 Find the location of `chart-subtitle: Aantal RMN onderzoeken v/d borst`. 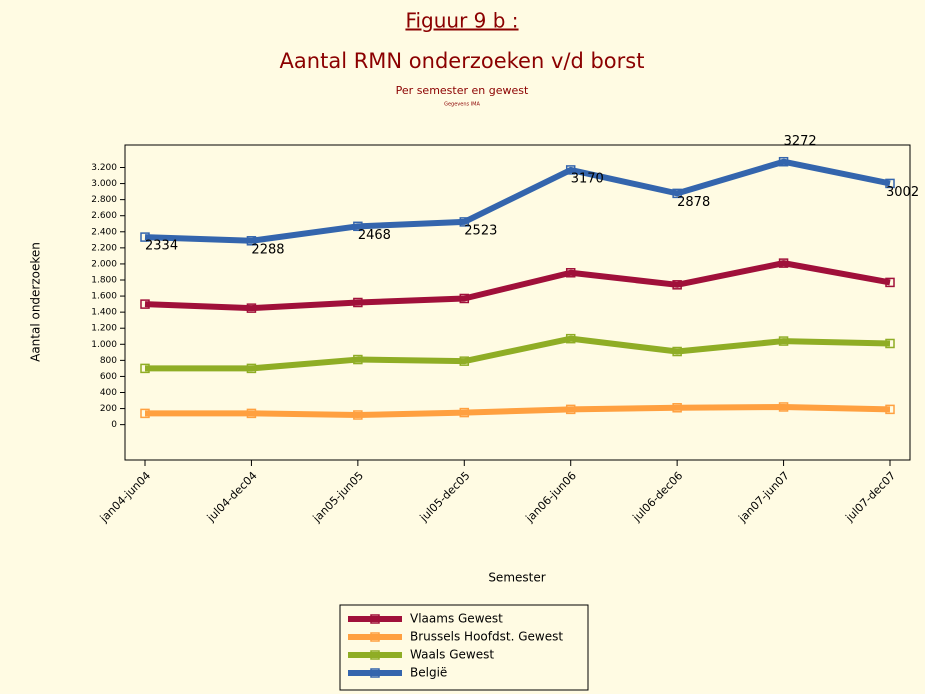

chart-subtitle: Aantal RMN onderzoeken v/d borst is located at coordinates (462, 61).